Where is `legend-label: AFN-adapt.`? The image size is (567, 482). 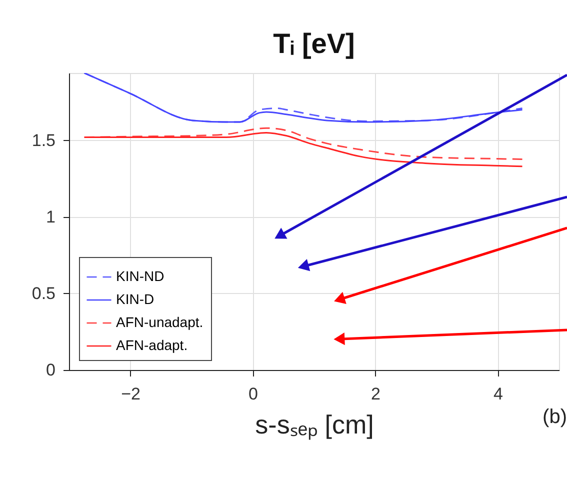 legend-label: AFN-adapt. is located at coordinates (152, 345).